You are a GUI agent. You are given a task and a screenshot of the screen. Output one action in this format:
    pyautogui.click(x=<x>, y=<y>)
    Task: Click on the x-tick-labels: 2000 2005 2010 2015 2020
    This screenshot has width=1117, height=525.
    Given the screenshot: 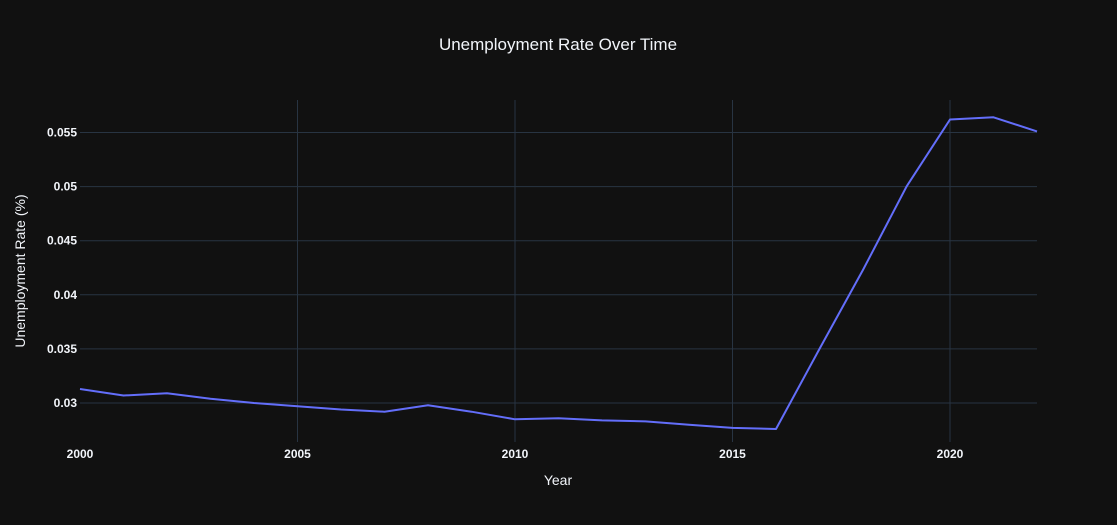 What is the action you would take?
    pyautogui.click(x=515, y=454)
    